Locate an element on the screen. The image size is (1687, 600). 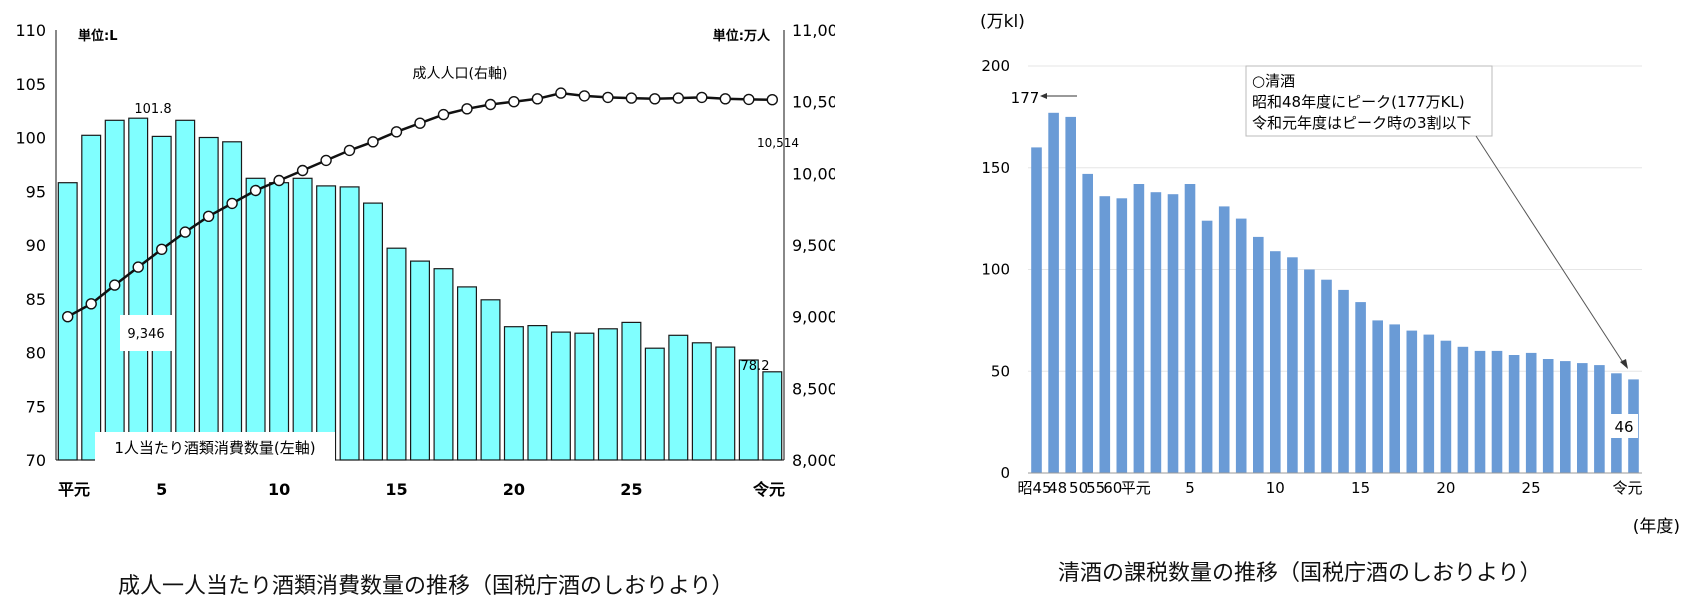
peak-bar-label: 101.8 is located at coordinates (152, 109).